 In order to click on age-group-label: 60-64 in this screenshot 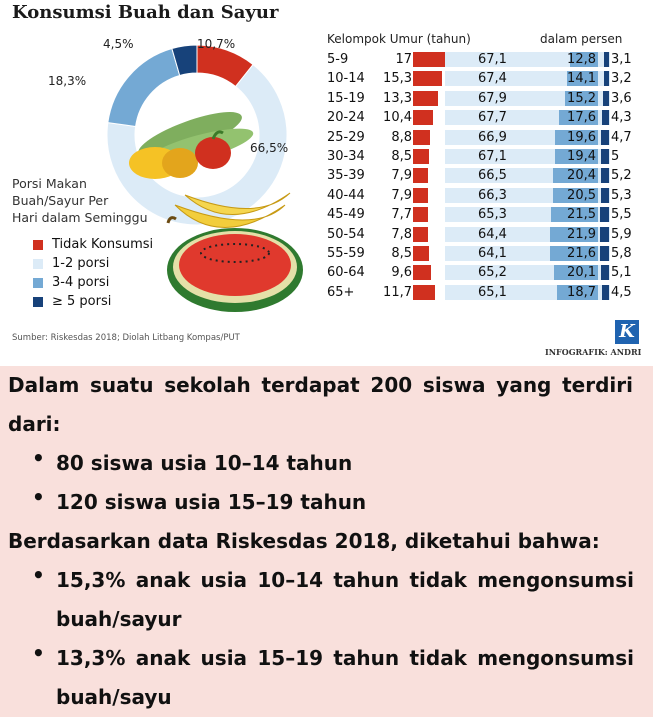, I will do `click(346, 273)`.